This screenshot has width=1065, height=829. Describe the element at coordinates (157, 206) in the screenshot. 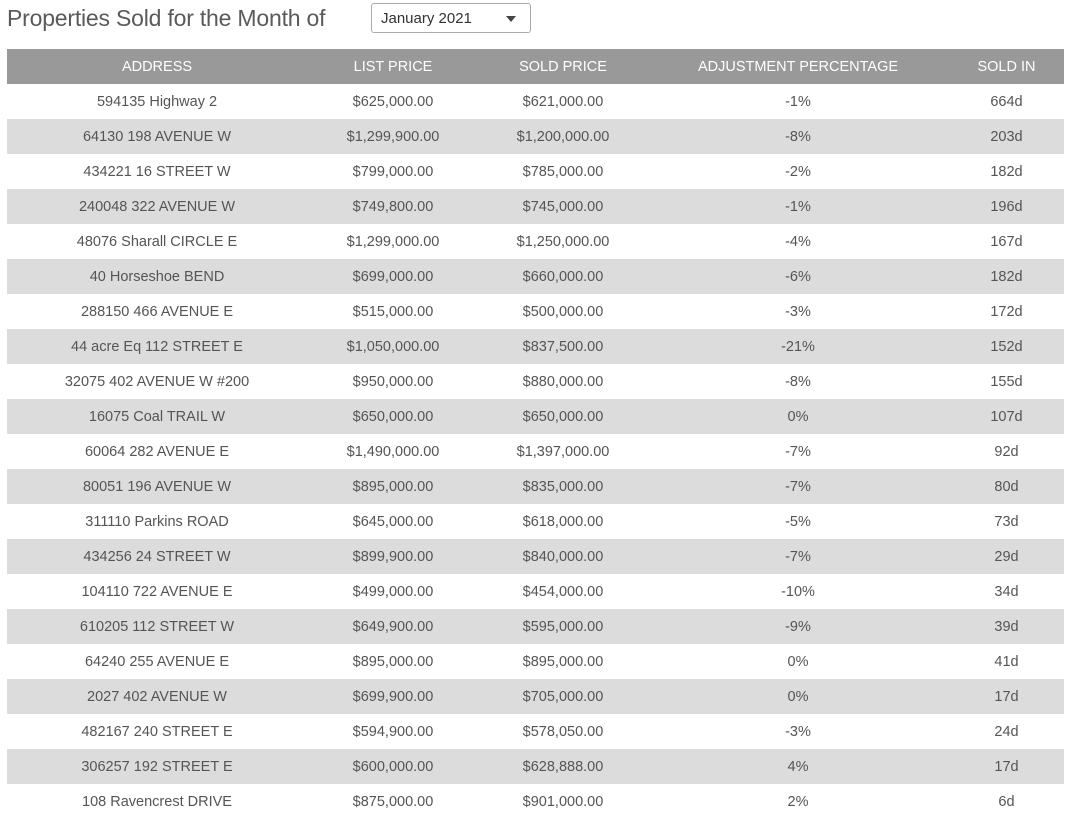

I see `cell-address: 240048 322 AVENUE W` at that location.